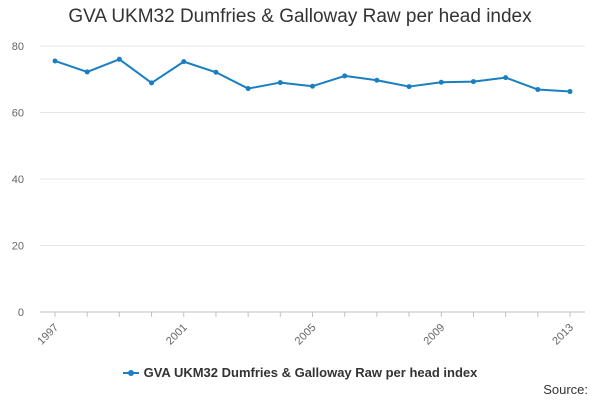  What do you see at coordinates (312, 75) in the screenshot?
I see `series-layer` at bounding box center [312, 75].